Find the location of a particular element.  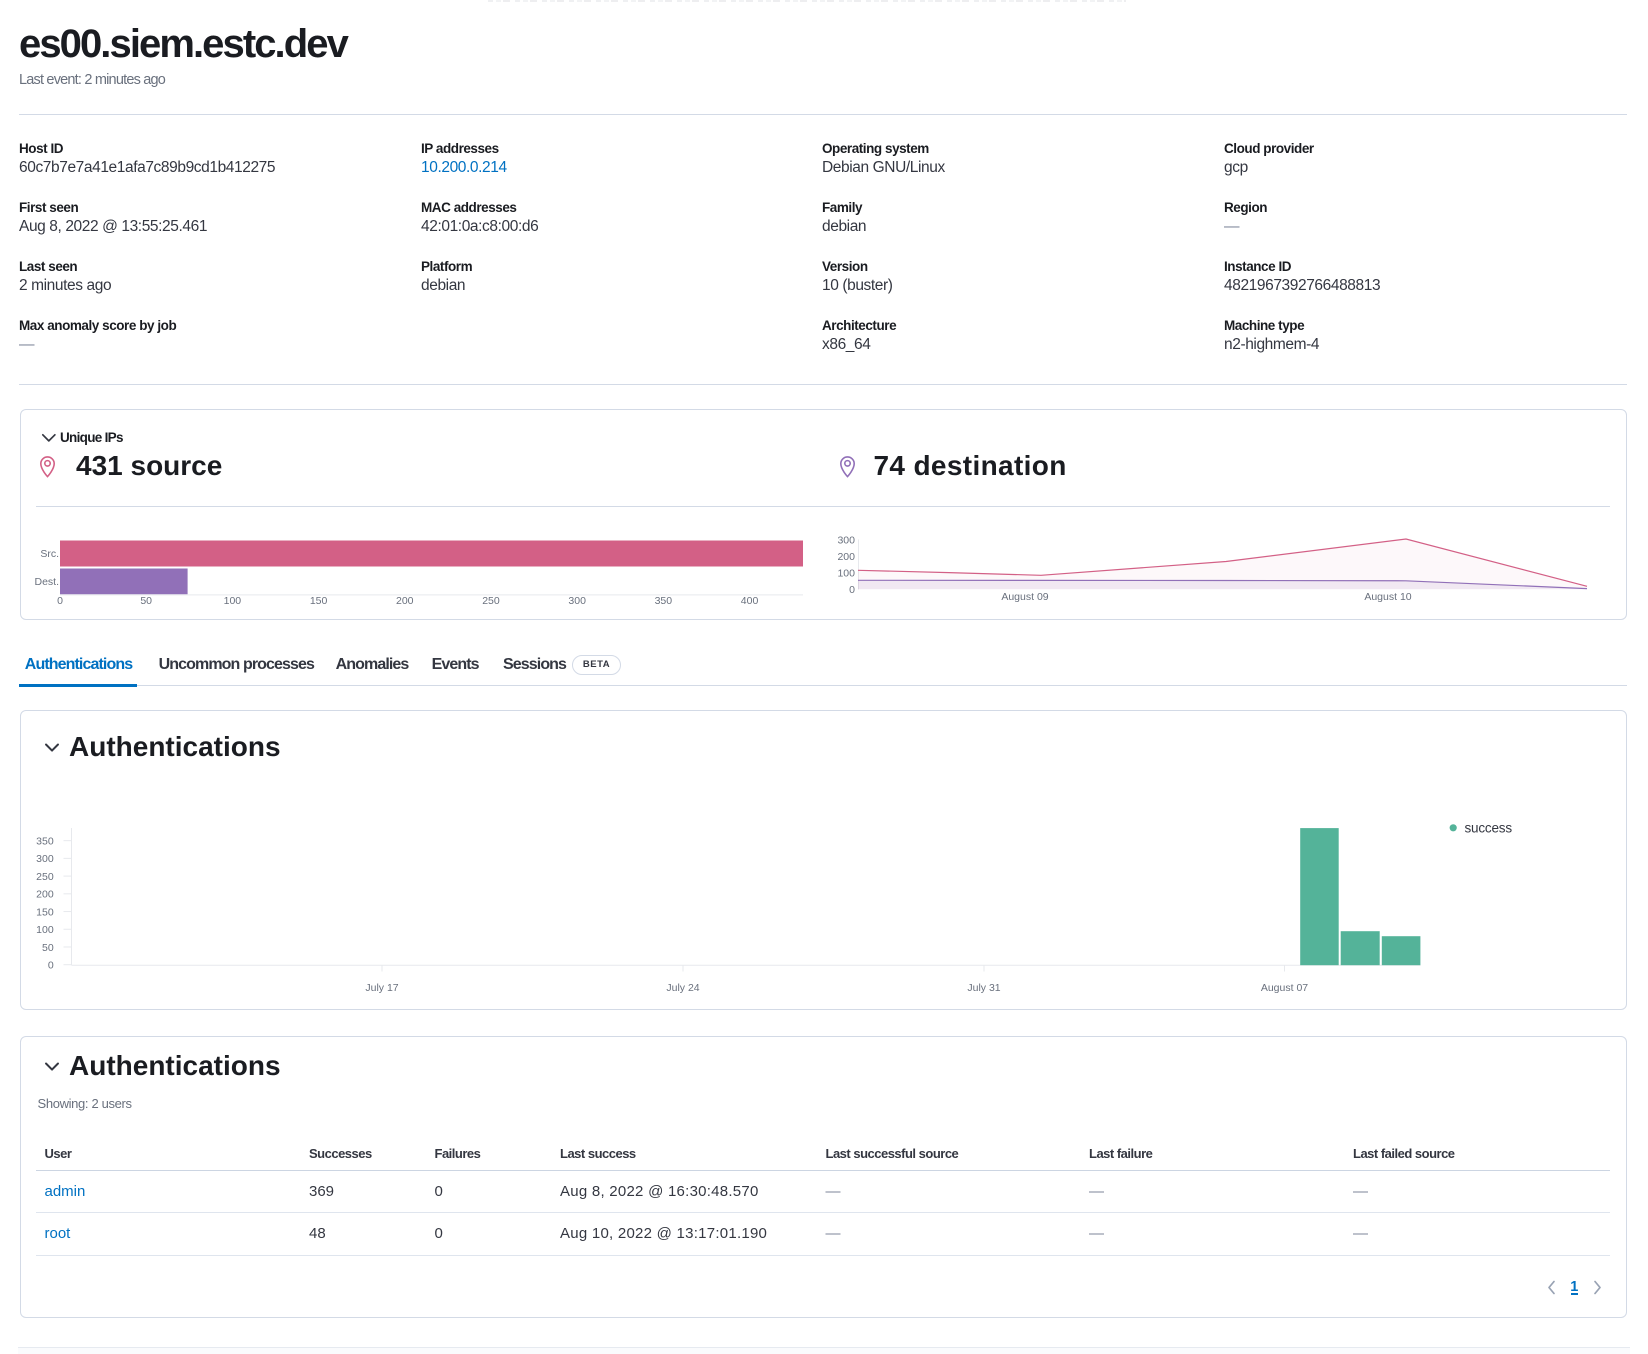

svg-text: 400 is located at coordinates (750, 601).